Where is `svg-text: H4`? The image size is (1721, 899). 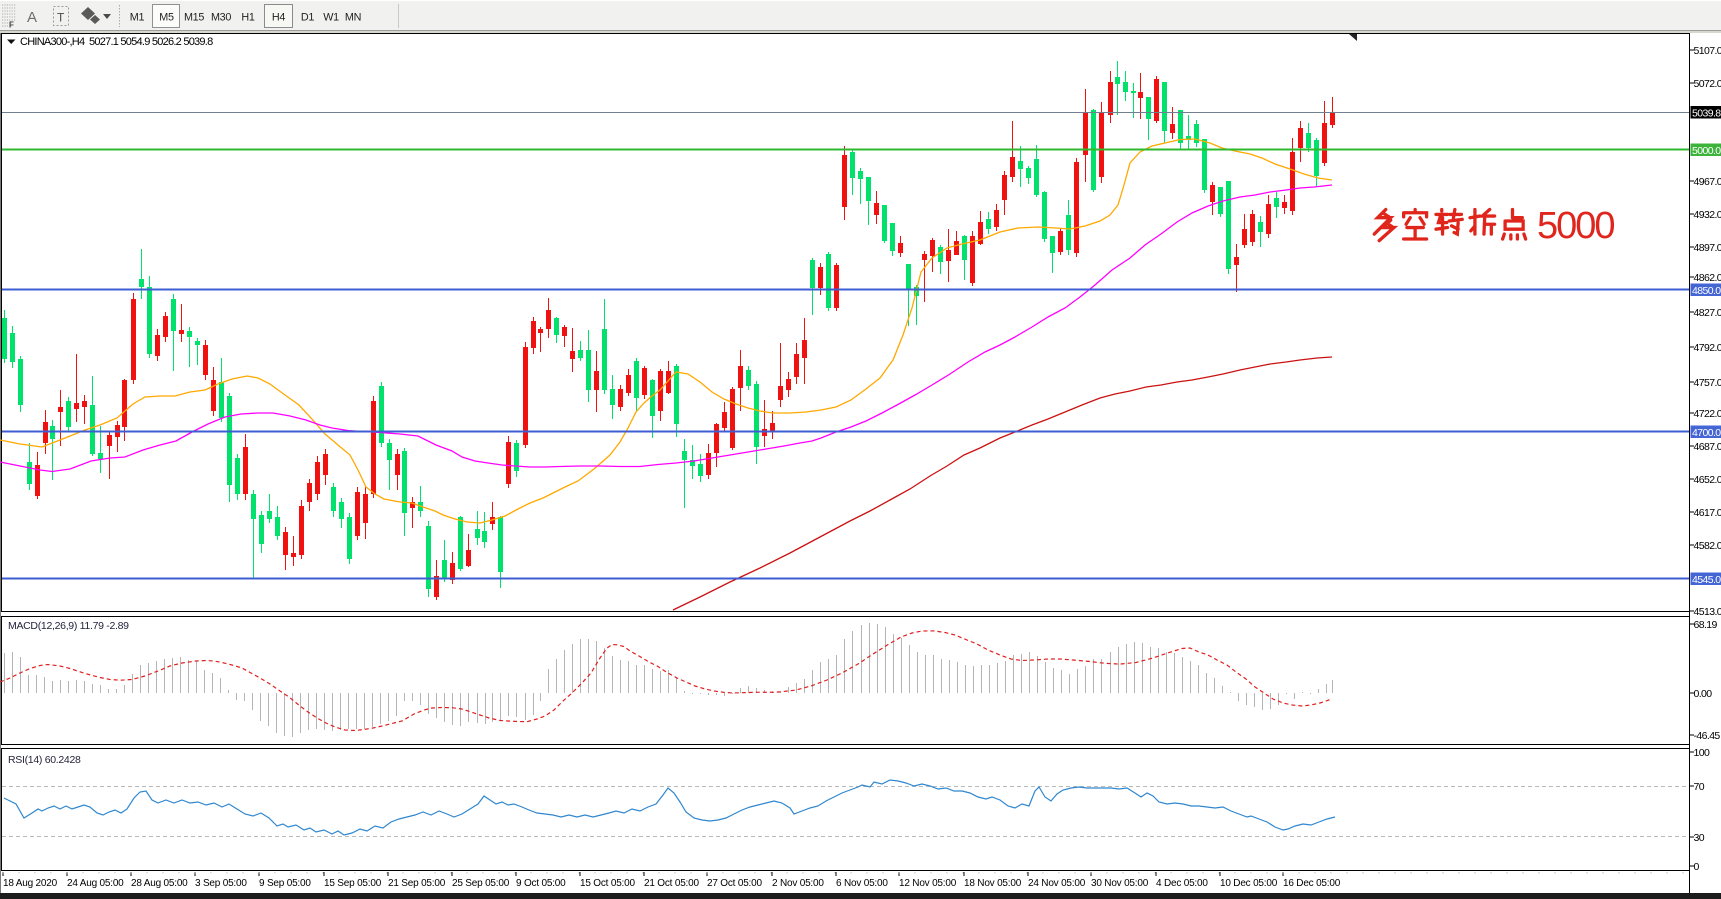
svg-text: H4 is located at coordinates (278, 18).